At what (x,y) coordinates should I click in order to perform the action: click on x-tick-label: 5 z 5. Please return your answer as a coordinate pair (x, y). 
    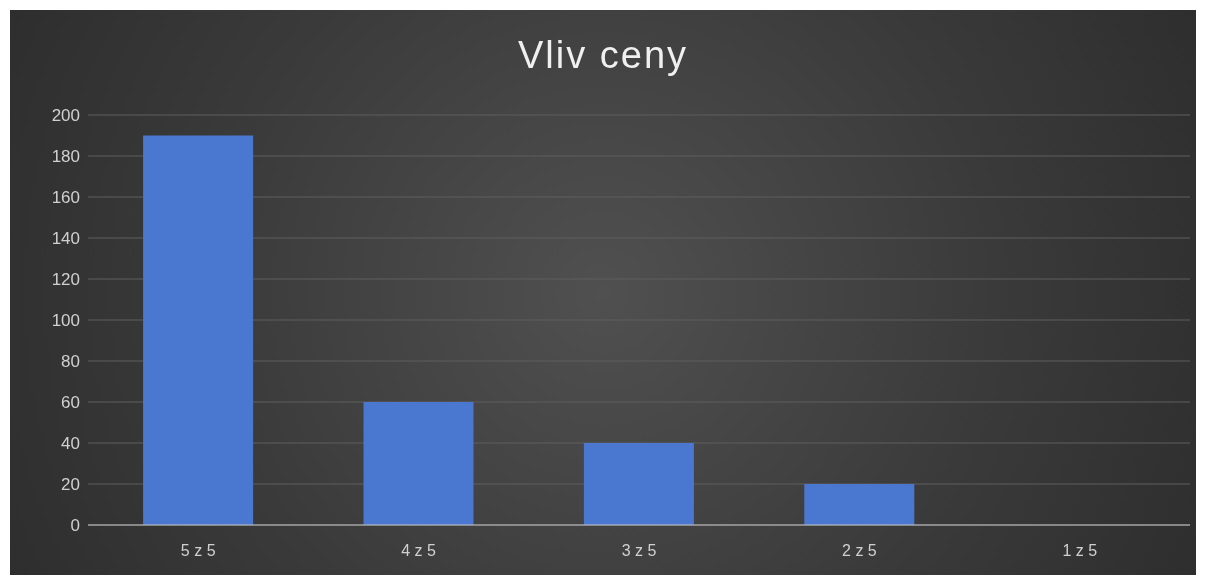
    Looking at the image, I should click on (198, 551).